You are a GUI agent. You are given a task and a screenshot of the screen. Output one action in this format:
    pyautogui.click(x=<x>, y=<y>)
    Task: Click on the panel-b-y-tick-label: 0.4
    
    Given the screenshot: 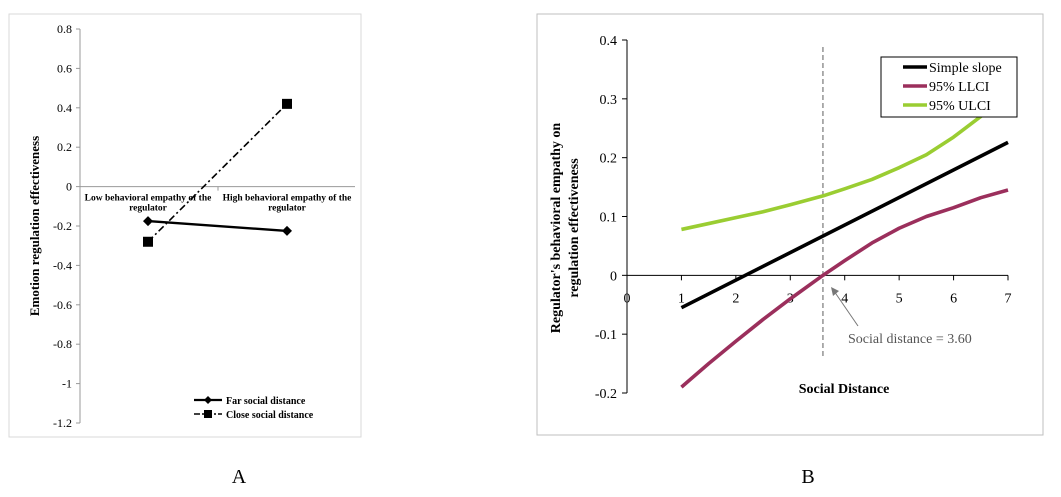 What is the action you would take?
    pyautogui.click(x=609, y=41)
    